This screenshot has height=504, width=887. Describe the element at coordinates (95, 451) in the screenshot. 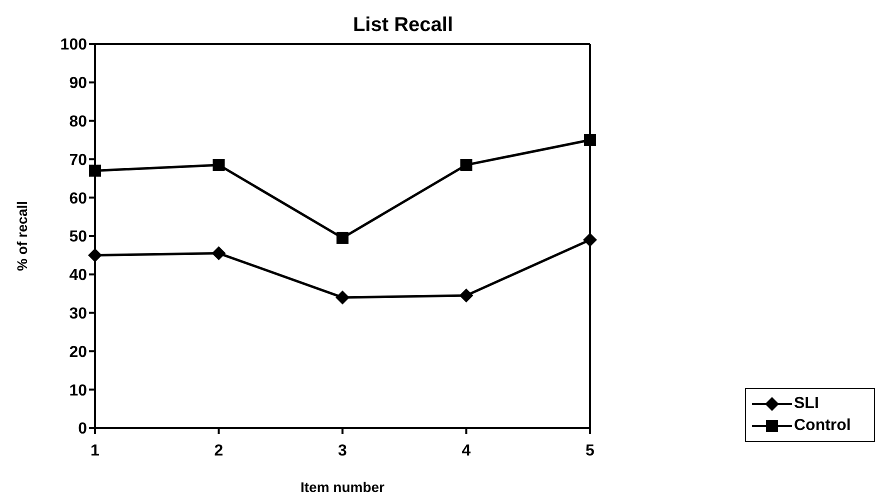

I see `x-tick-label: 1` at that location.